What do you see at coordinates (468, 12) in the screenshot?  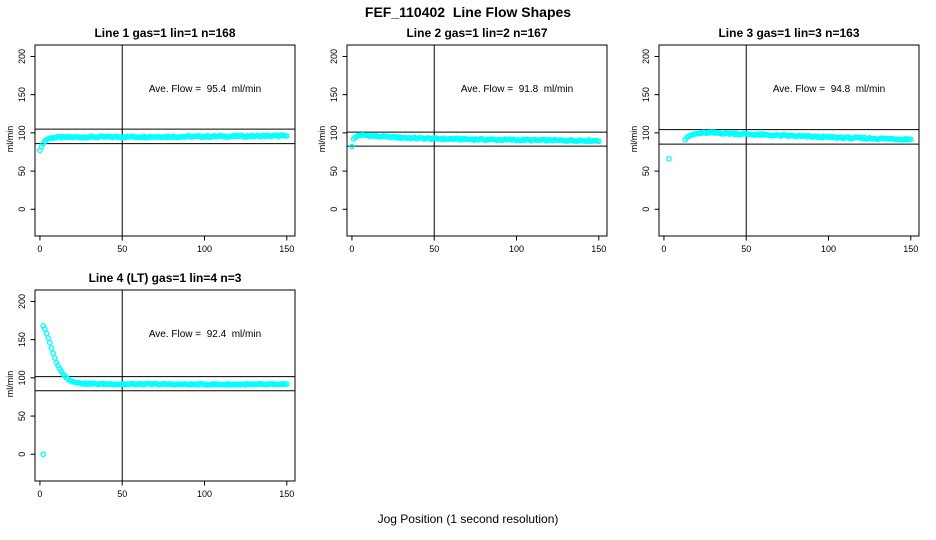 I see `main-title: FEF_110402 Line Flow Shapes` at bounding box center [468, 12].